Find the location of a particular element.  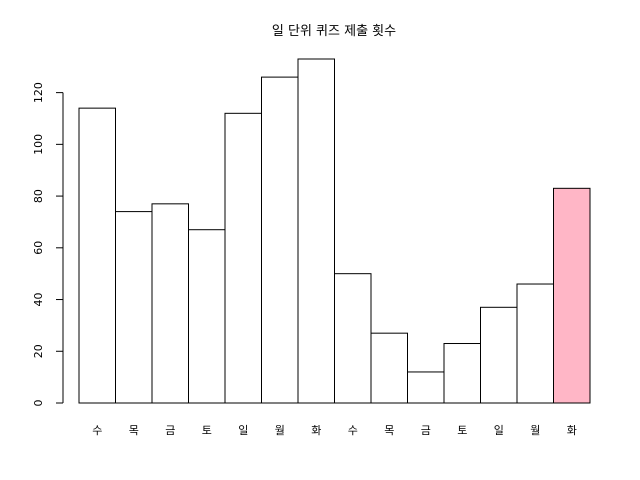

x-tick-label-13: 월 is located at coordinates (535, 430).